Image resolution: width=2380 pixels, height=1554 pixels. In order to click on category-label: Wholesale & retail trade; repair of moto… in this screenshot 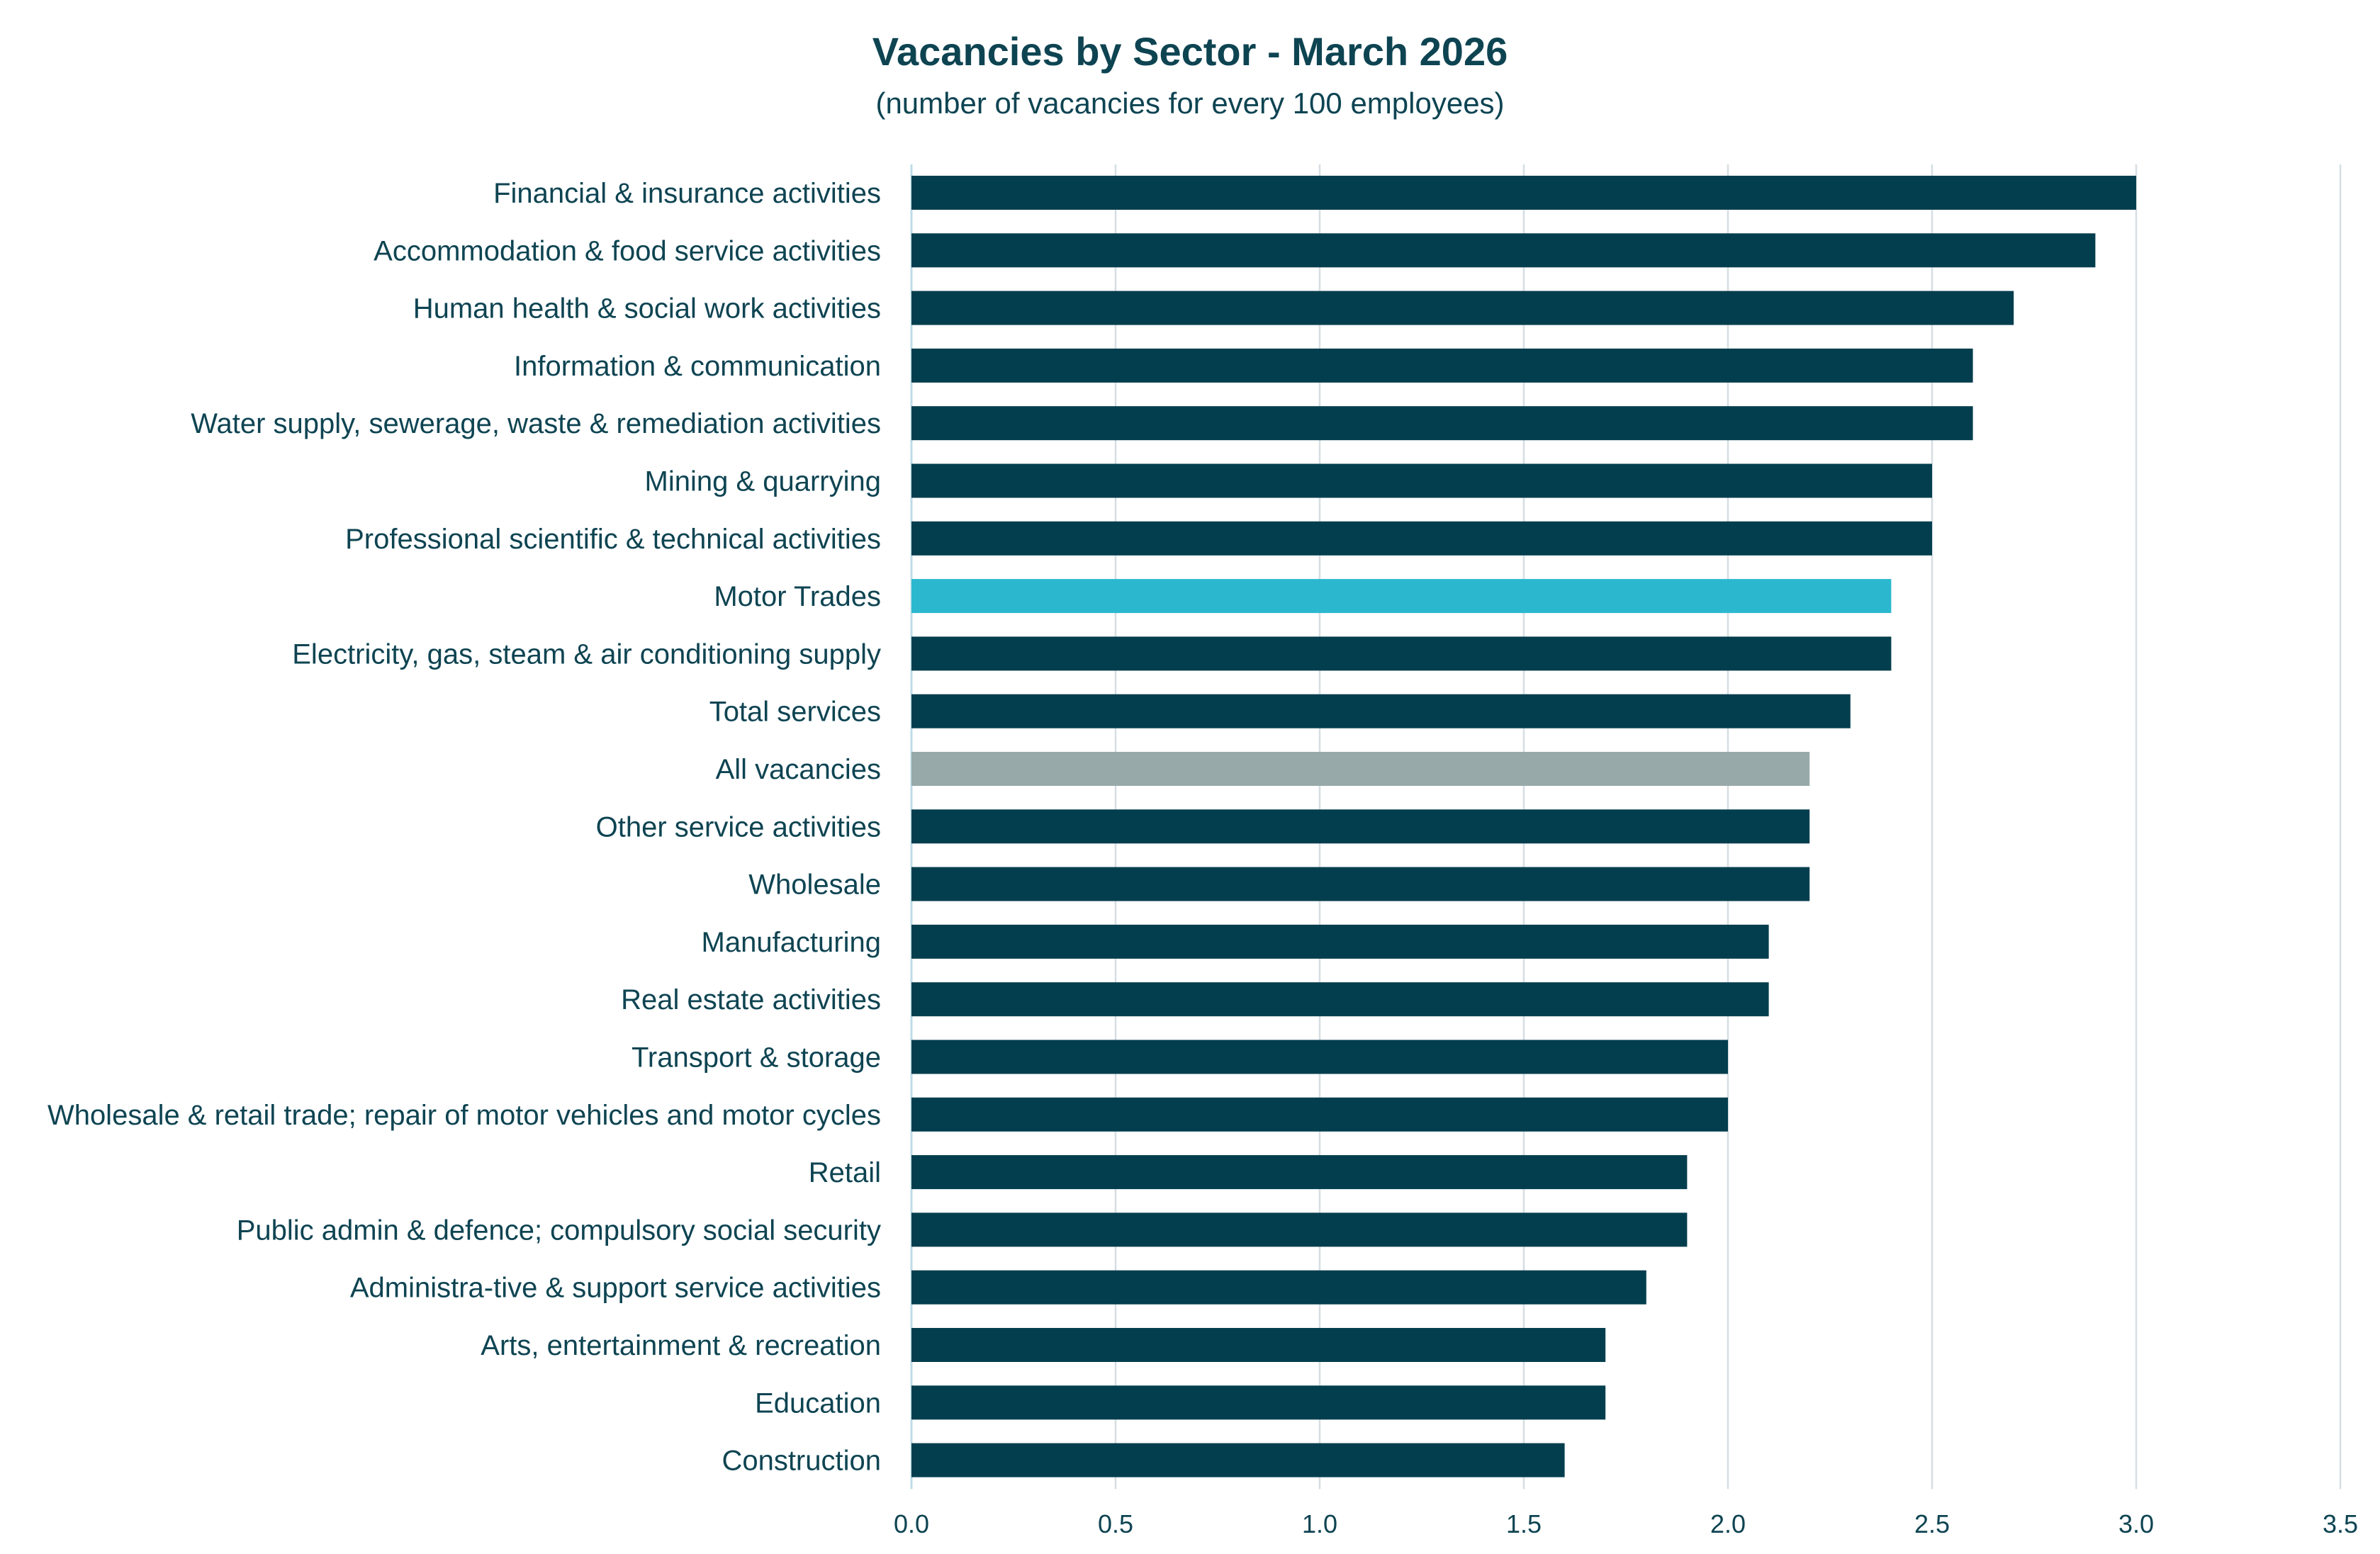, I will do `click(464, 1115)`.